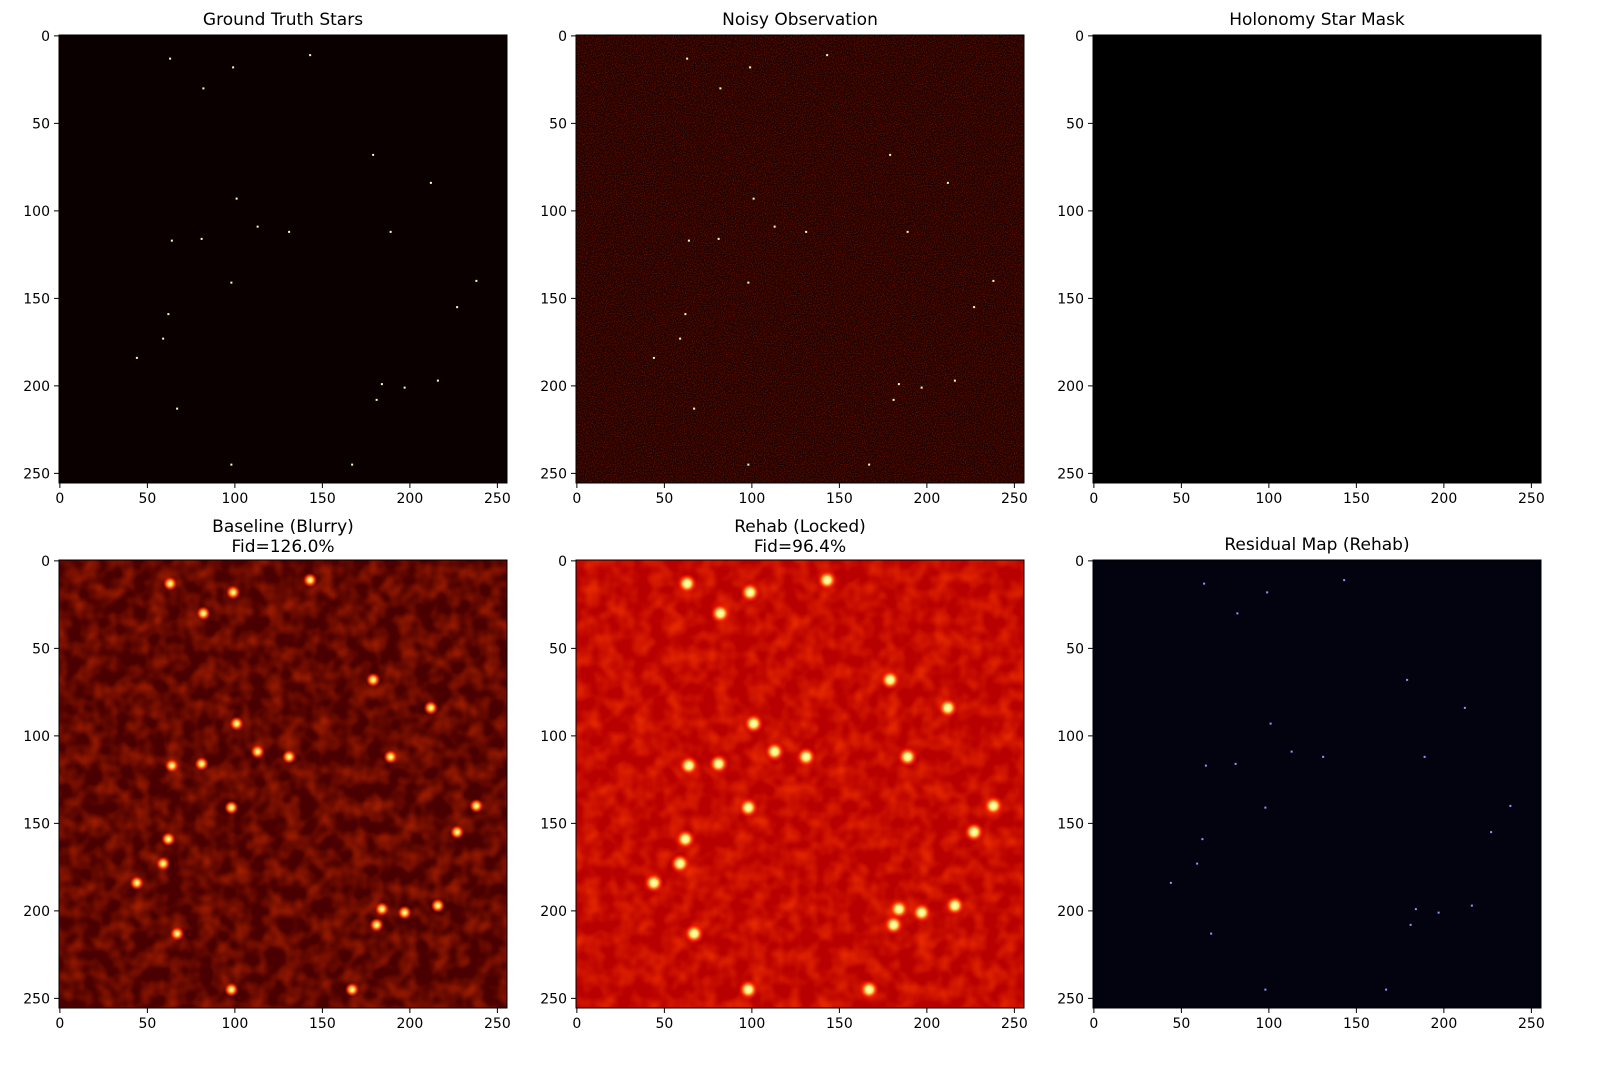 Image resolution: width=1600 pixels, height=1067 pixels. What do you see at coordinates (800, 547) in the screenshot?
I see `panel-subtitle: Fid=96.4%` at bounding box center [800, 547].